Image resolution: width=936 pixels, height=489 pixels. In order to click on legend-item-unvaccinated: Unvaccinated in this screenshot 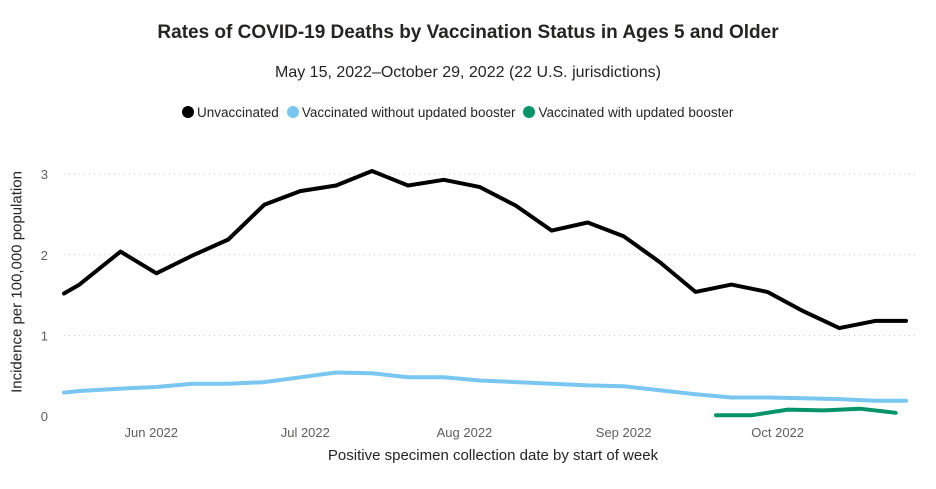, I will do `click(230, 112)`.